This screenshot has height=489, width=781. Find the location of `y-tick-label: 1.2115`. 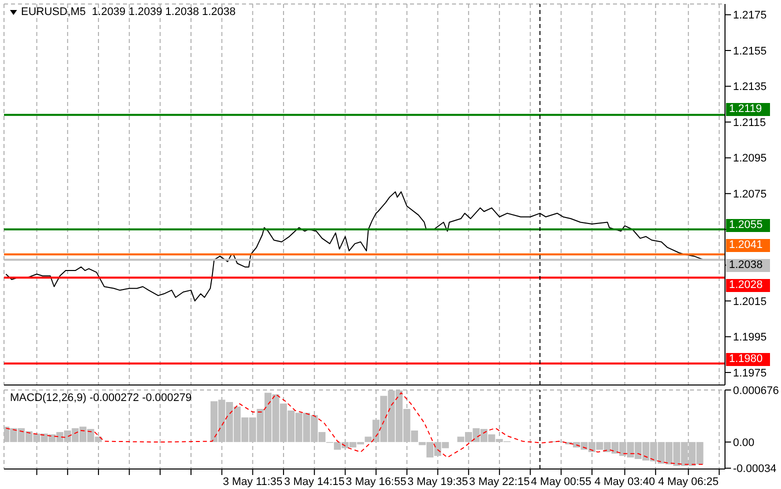

y-tick-label: 1.2115 is located at coordinates (749, 122).